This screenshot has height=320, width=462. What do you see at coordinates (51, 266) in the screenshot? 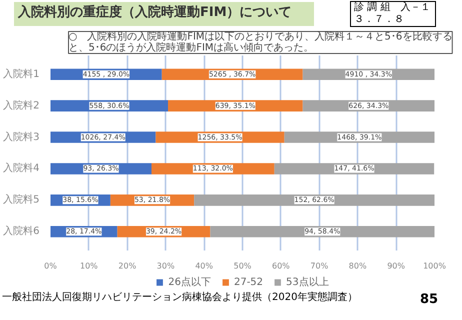
I see `x-tick-label: 0%` at bounding box center [51, 266].